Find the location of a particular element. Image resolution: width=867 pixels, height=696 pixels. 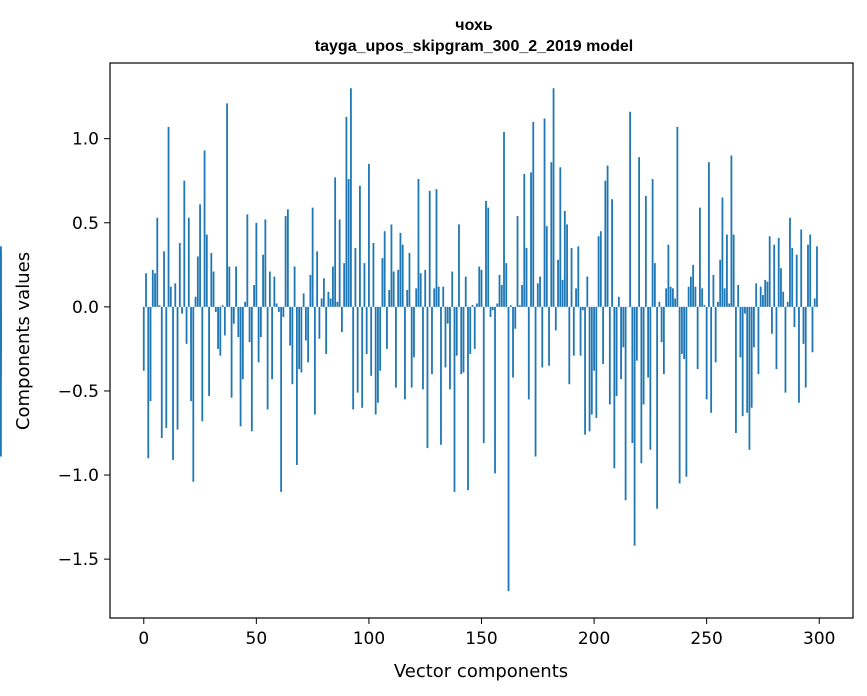

y-tick-label: −0.5 is located at coordinates (78, 392).